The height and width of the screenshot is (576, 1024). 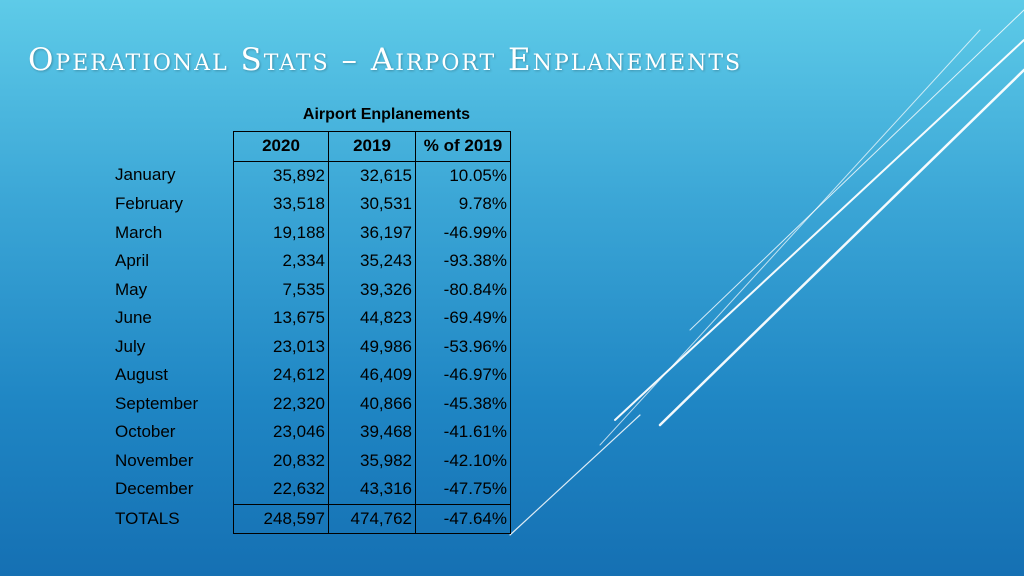 I want to click on value-2020-cell: 22,632, so click(x=281, y=490).